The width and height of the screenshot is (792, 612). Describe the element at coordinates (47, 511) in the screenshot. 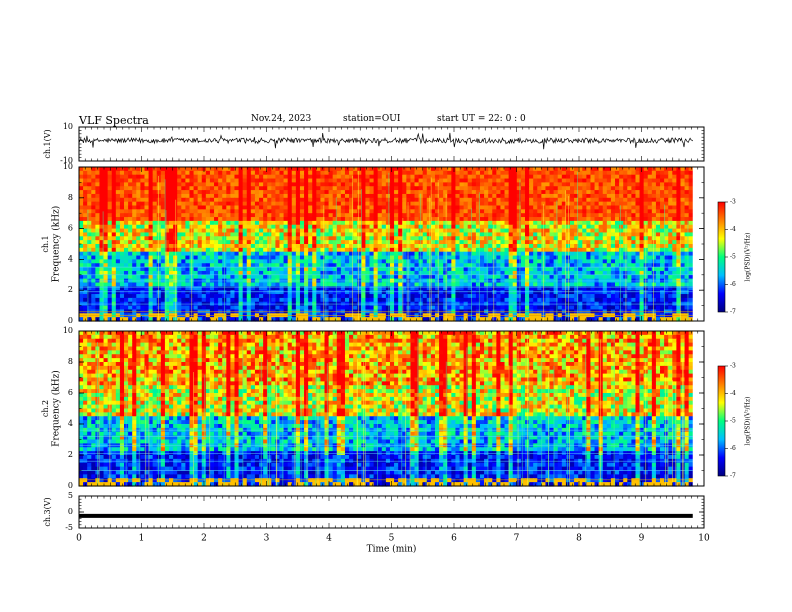

I see `ylabel-wave3: ch.3(V)` at that location.